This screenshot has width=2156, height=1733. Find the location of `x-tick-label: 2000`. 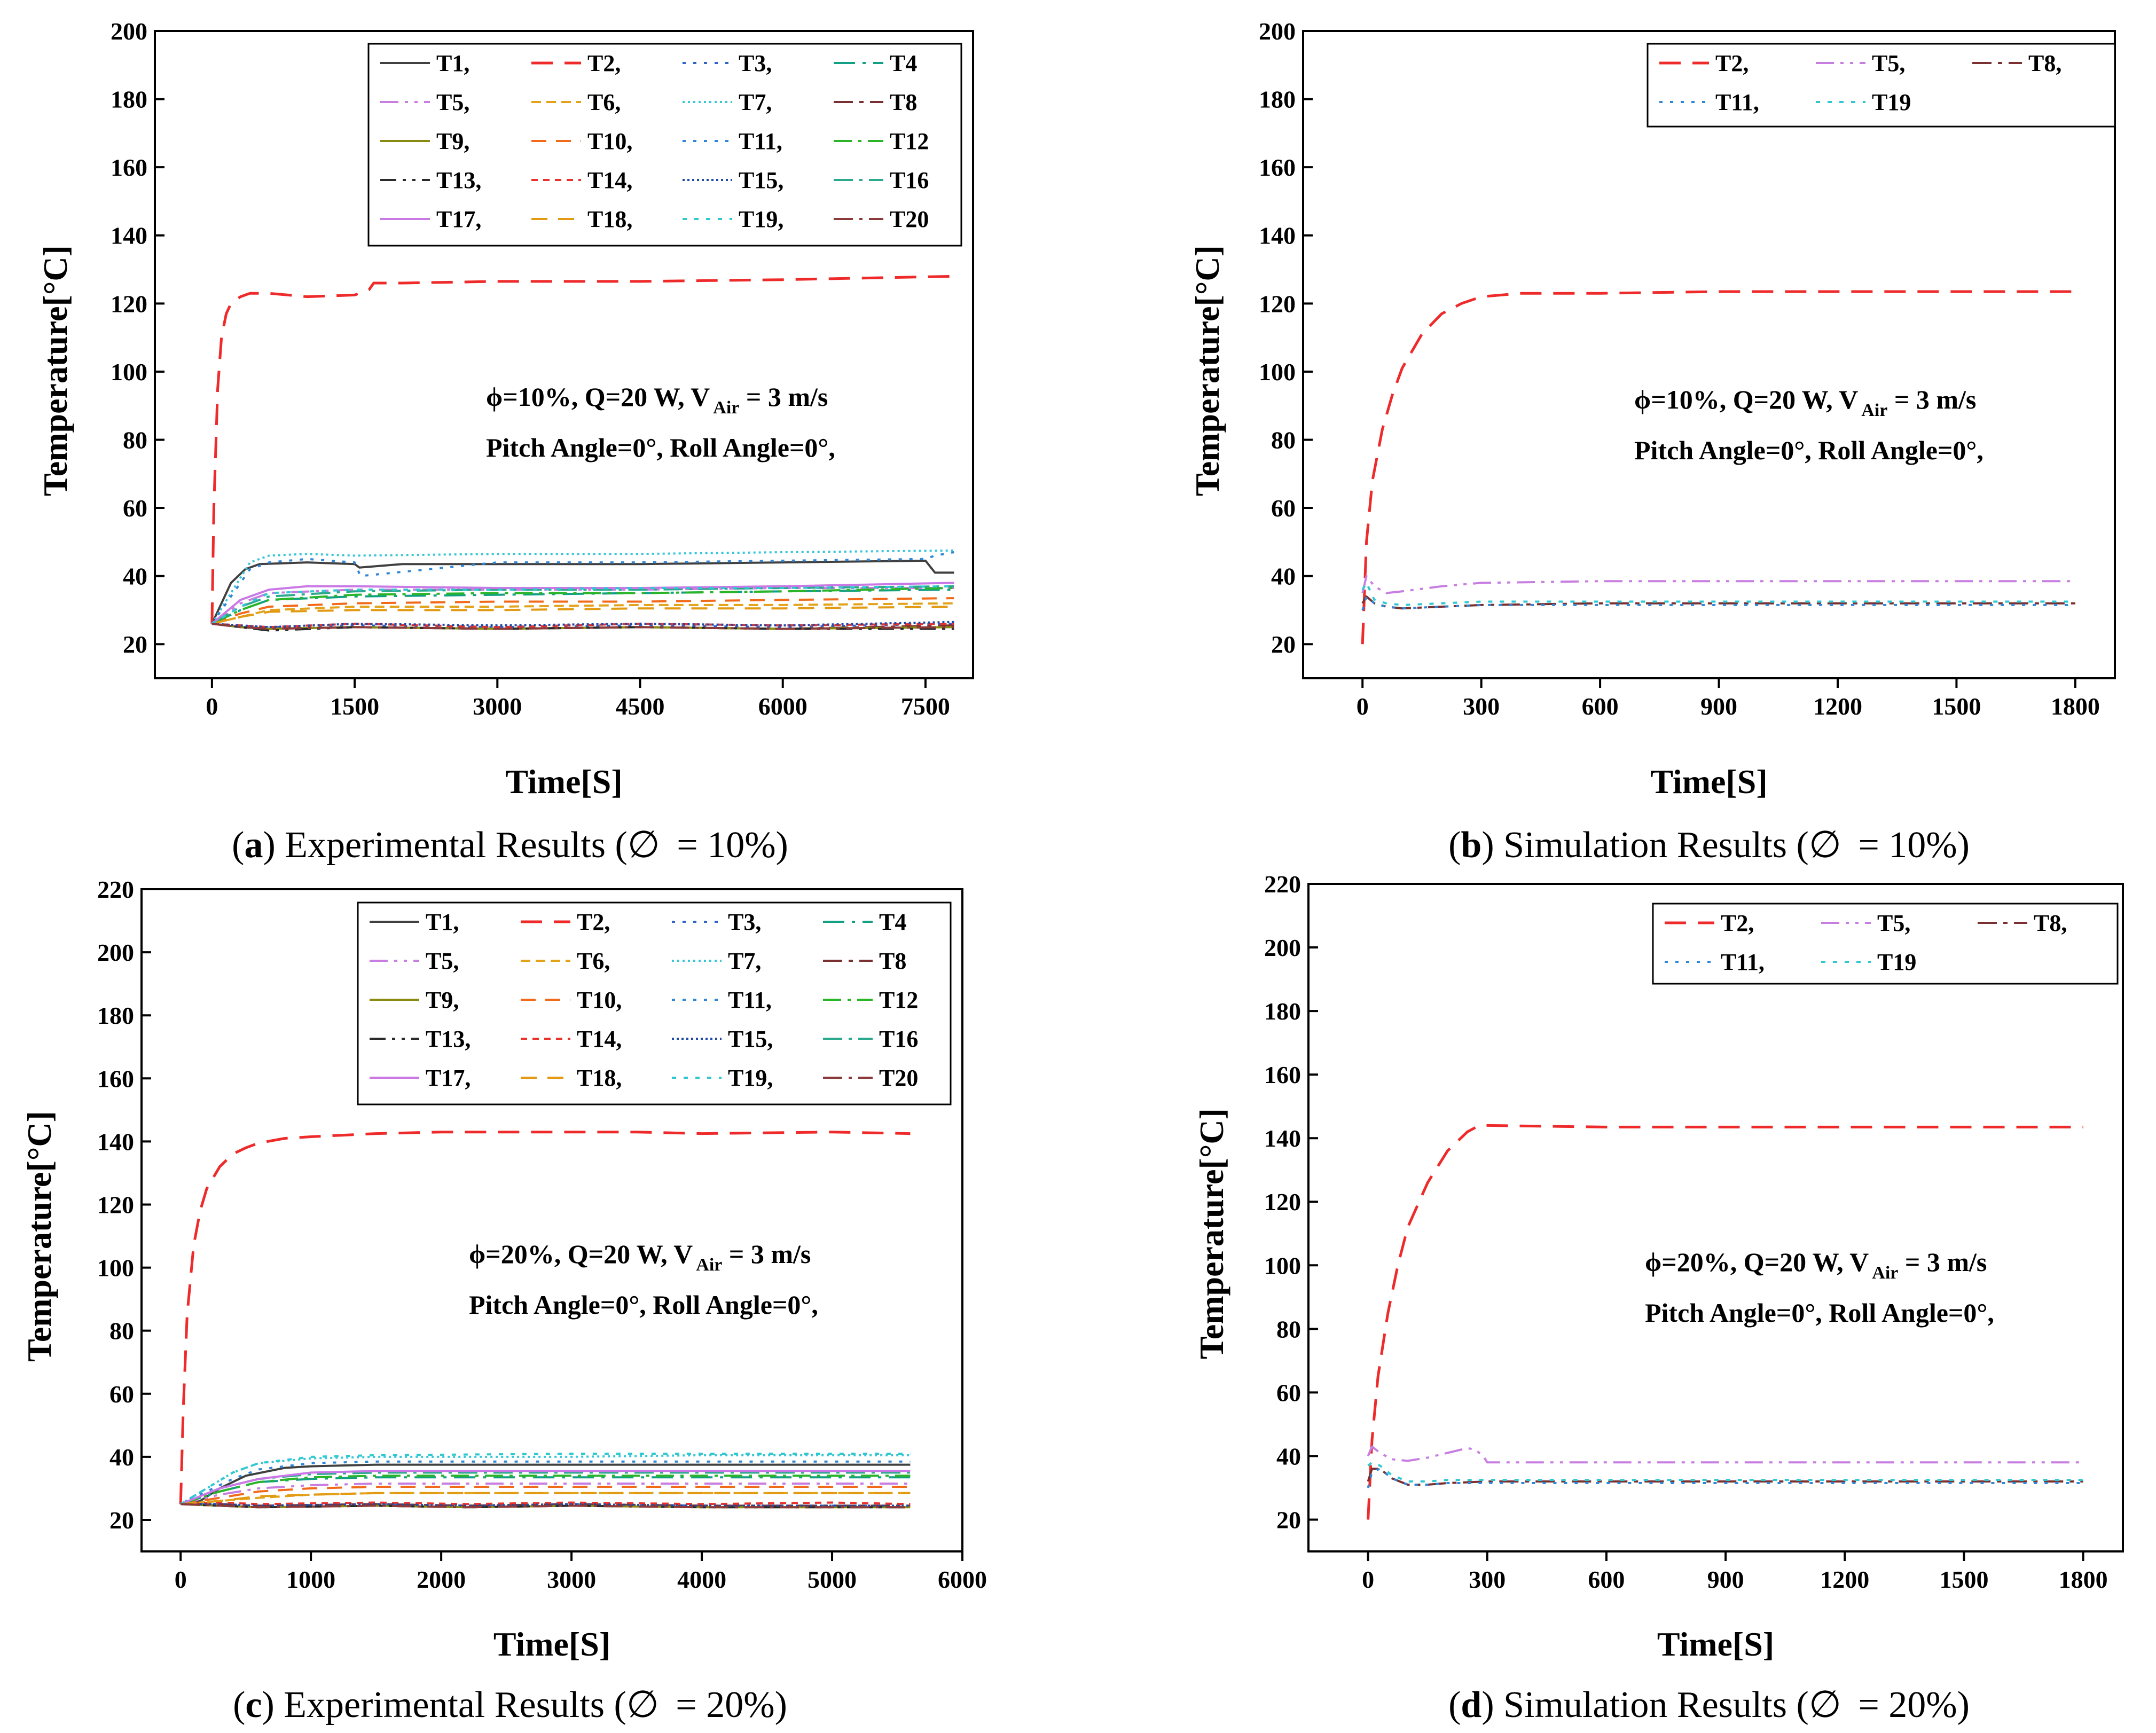

x-tick-label: 2000 is located at coordinates (441, 1579).